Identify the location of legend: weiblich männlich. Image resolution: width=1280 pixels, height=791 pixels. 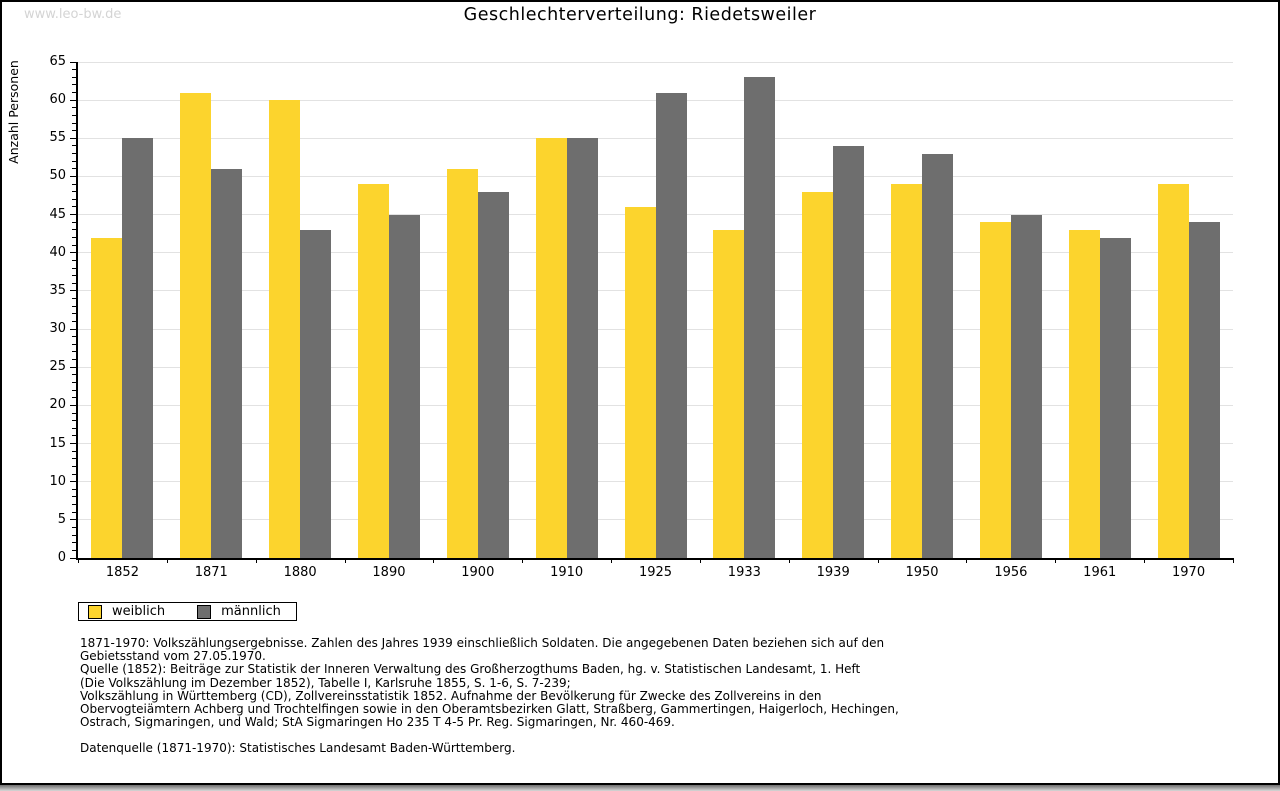
(187, 611).